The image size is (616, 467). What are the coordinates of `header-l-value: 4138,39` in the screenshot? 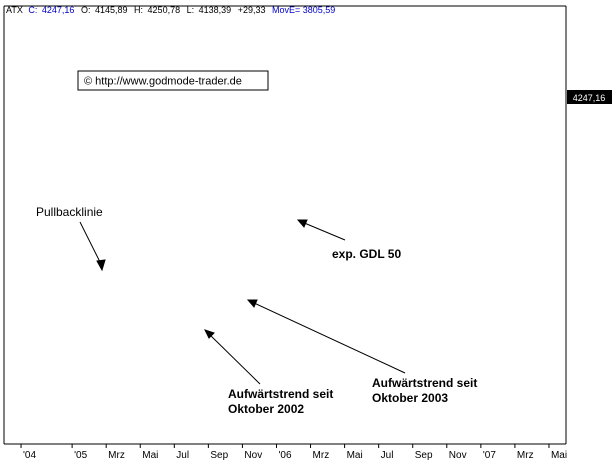 It's located at (215, 10).